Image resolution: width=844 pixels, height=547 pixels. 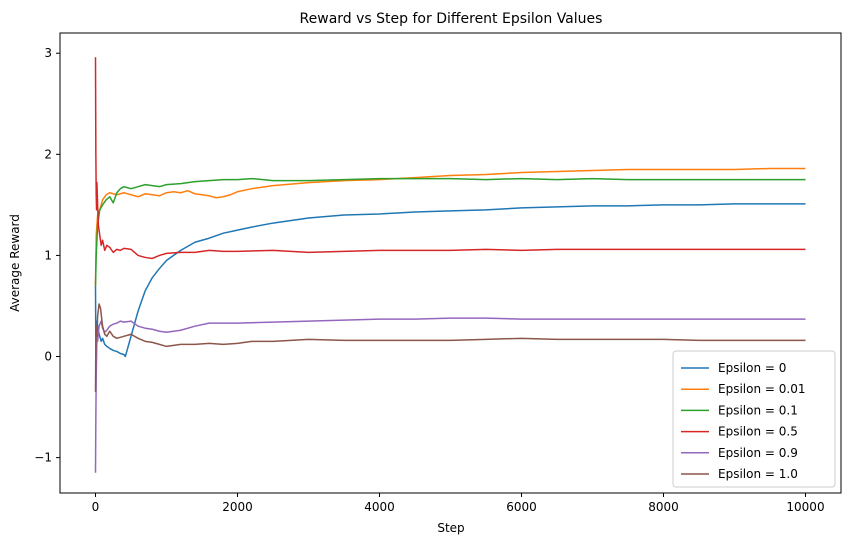 What do you see at coordinates (48, 53) in the screenshot?
I see `y-tick-label: 3` at bounding box center [48, 53].